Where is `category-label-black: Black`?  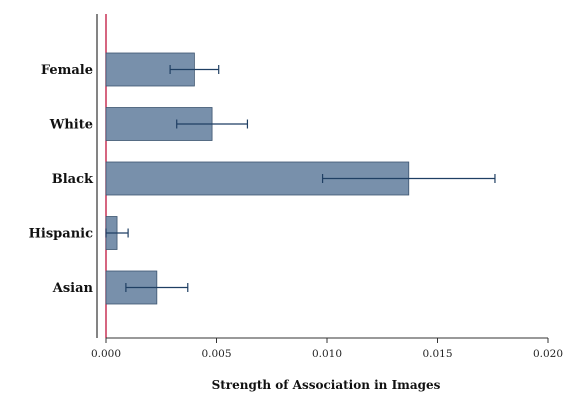
category-label-black: Black is located at coordinates (73, 179).